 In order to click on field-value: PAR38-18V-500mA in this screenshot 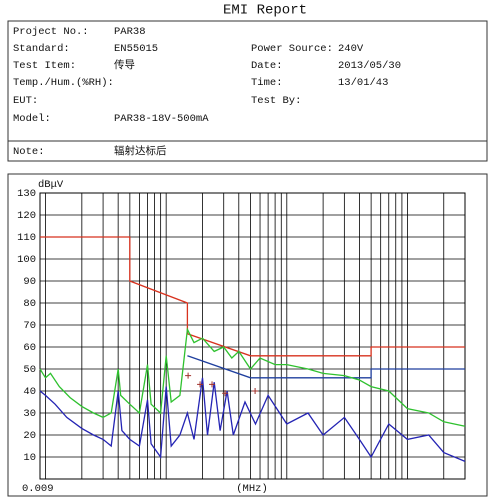, I will do `click(161, 119)`.